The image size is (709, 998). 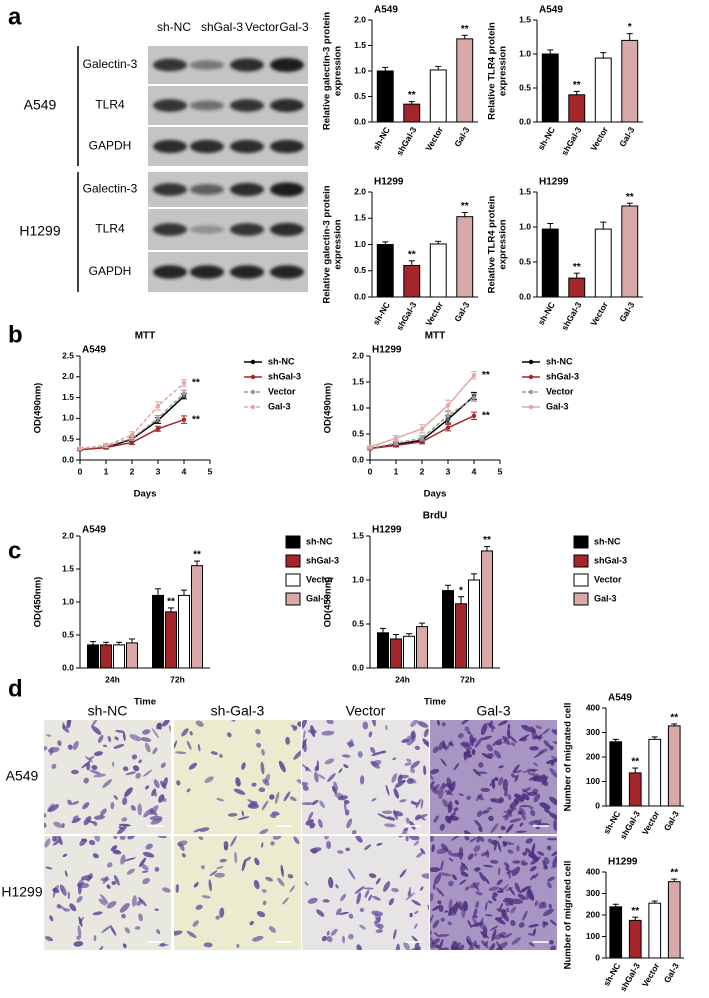 I want to click on legend-swatch, so click(x=581, y=599).